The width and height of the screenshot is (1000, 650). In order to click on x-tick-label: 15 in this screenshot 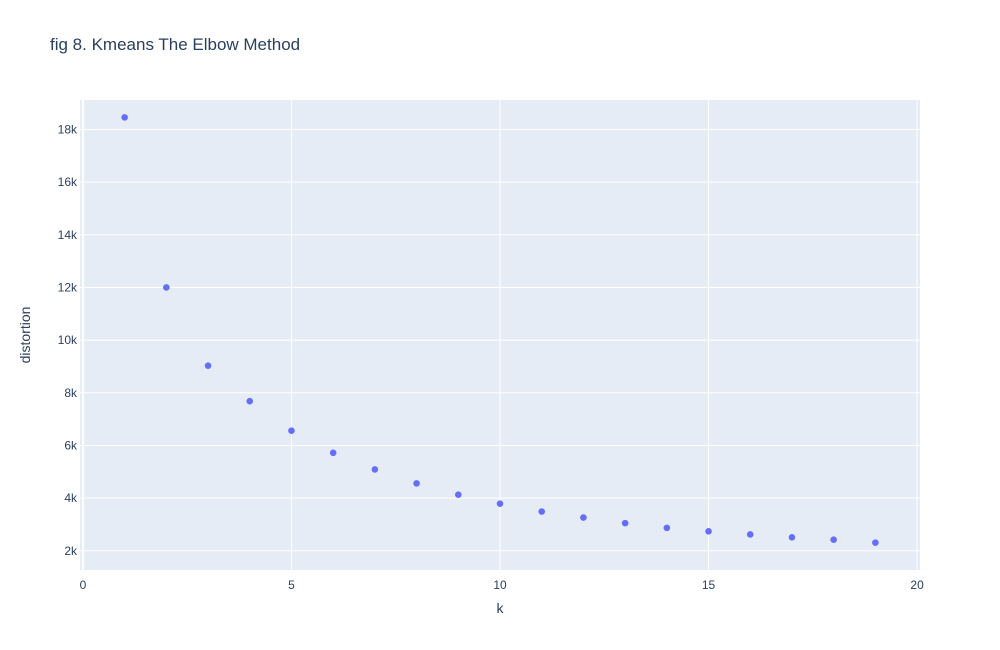, I will do `click(709, 585)`.